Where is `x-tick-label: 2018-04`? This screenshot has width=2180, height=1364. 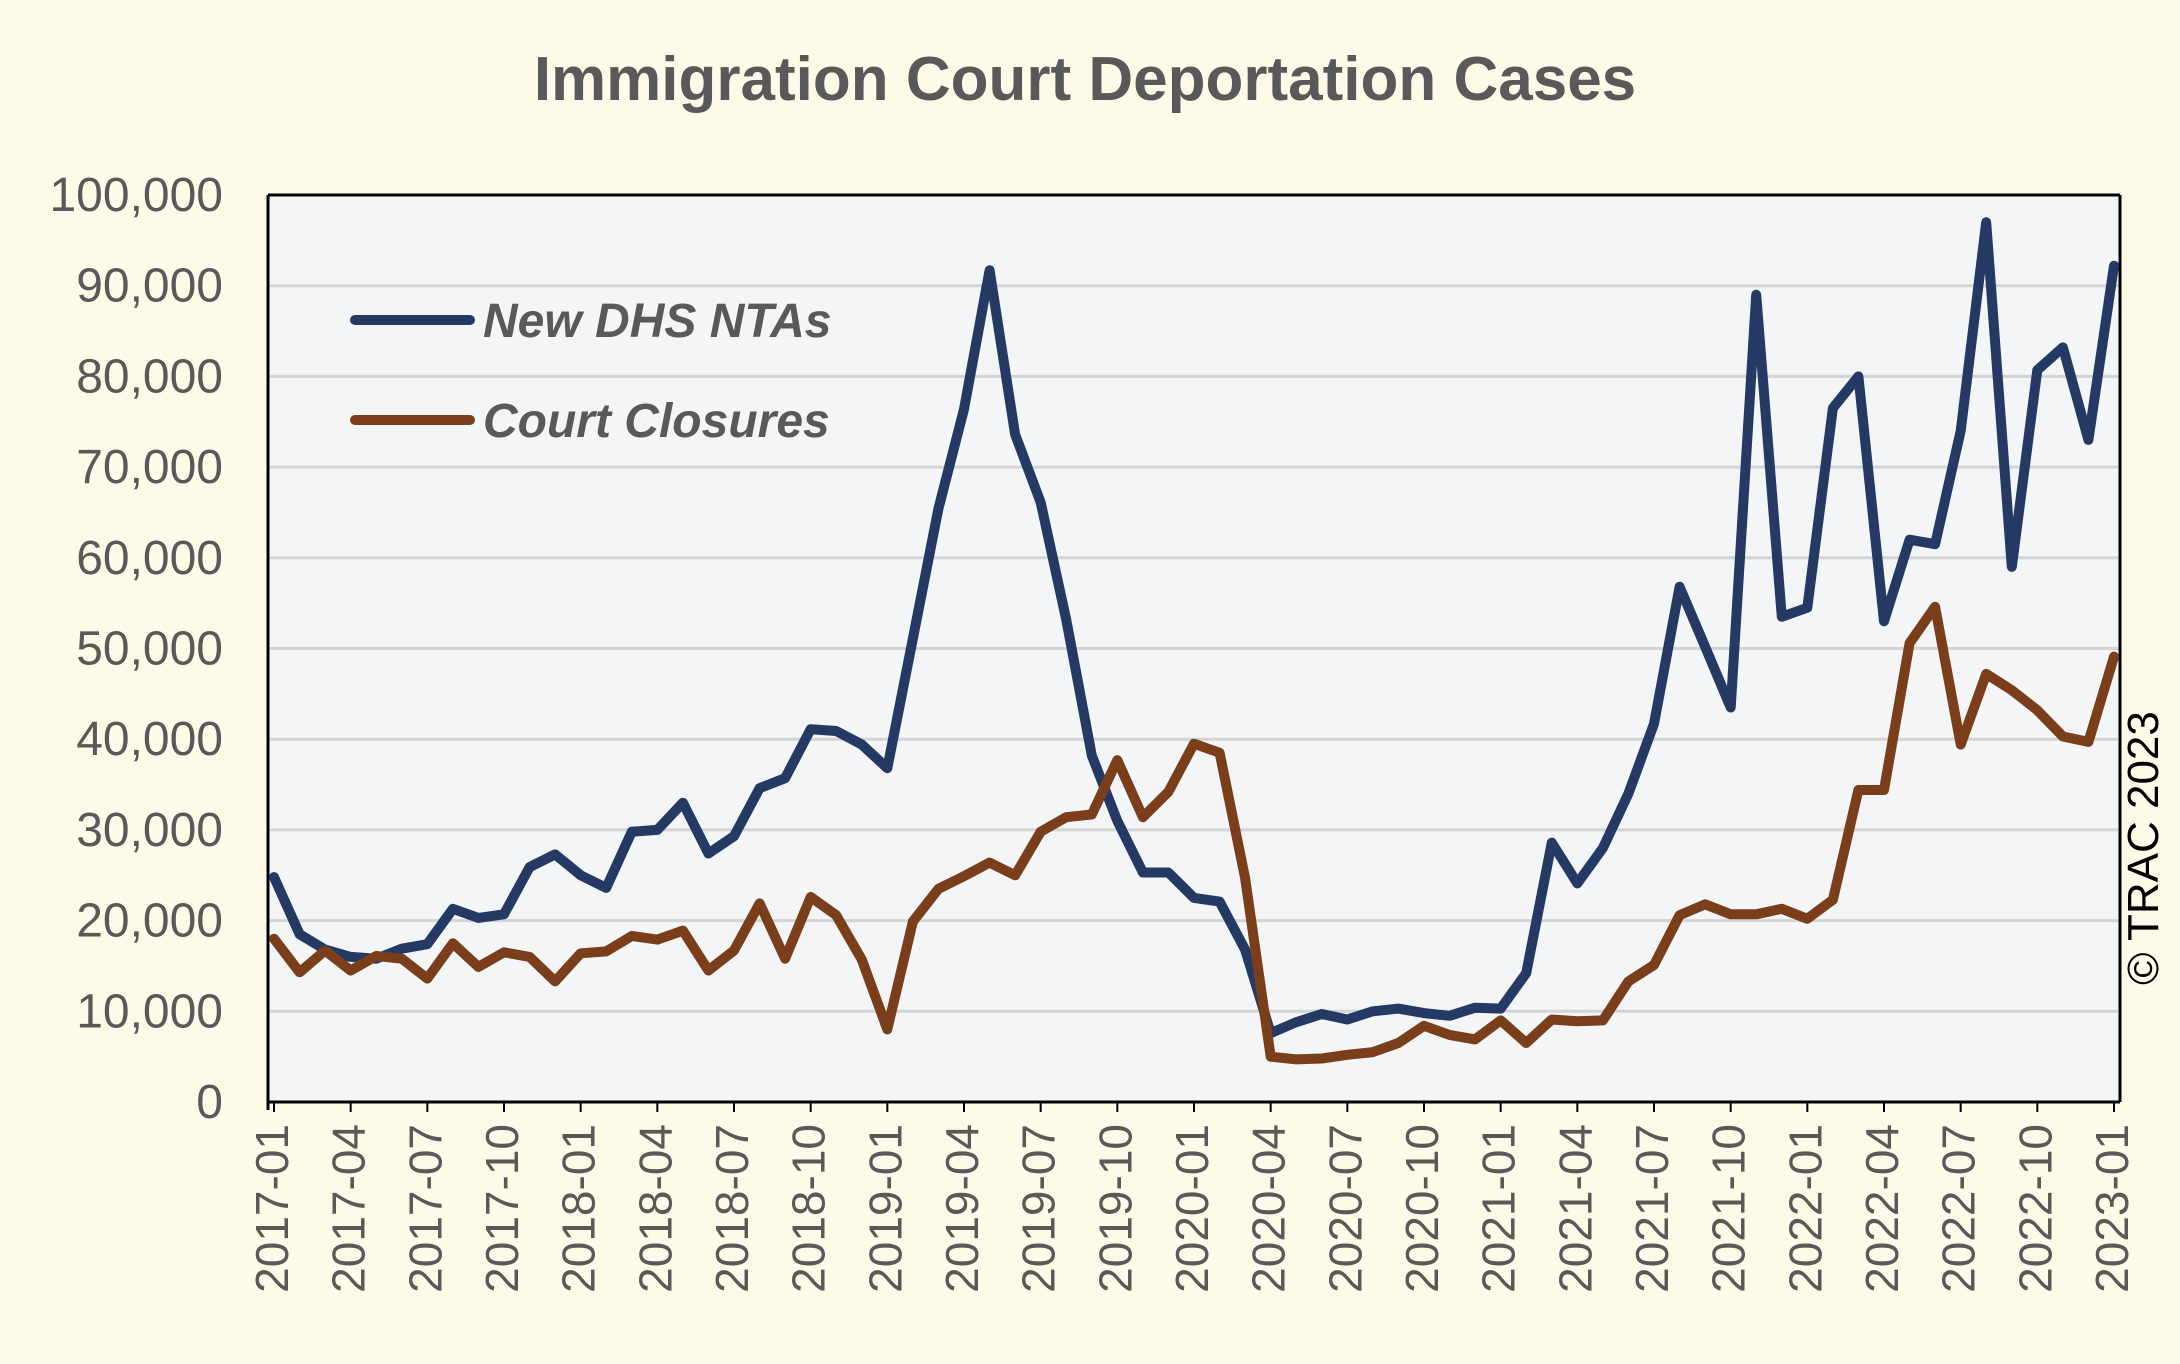 x-tick-label: 2018-04 is located at coordinates (655, 1208).